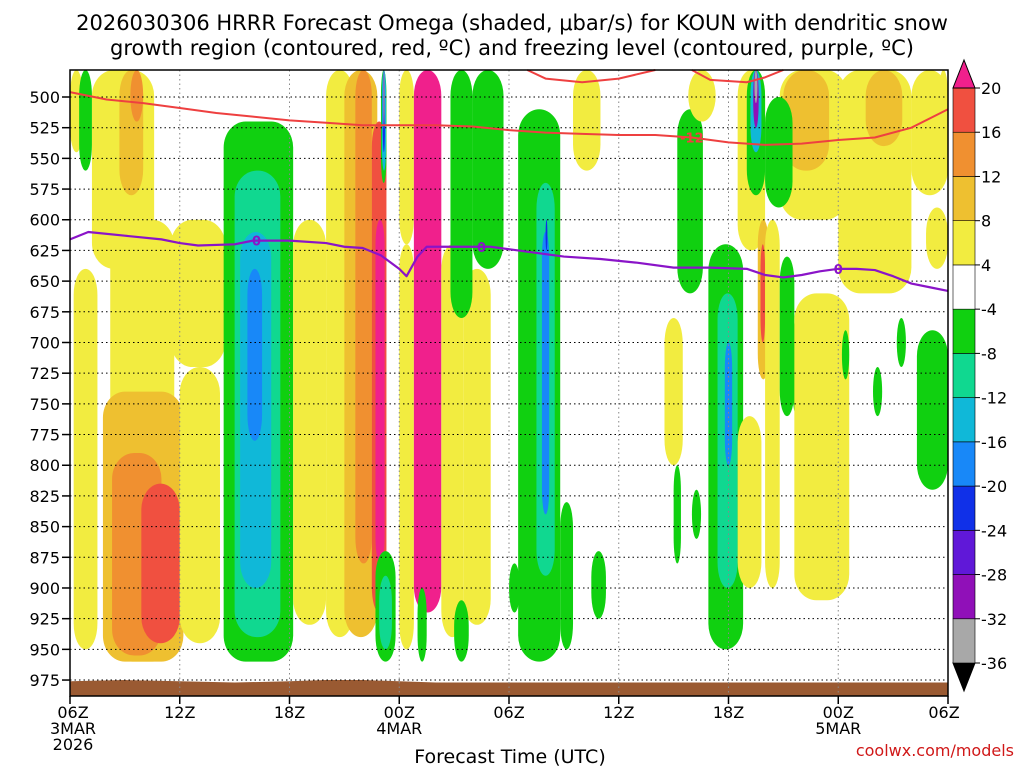 The height and width of the screenshot is (768, 1024). Describe the element at coordinates (44, 680) in the screenshot. I see `y-tick-label: 975` at that location.